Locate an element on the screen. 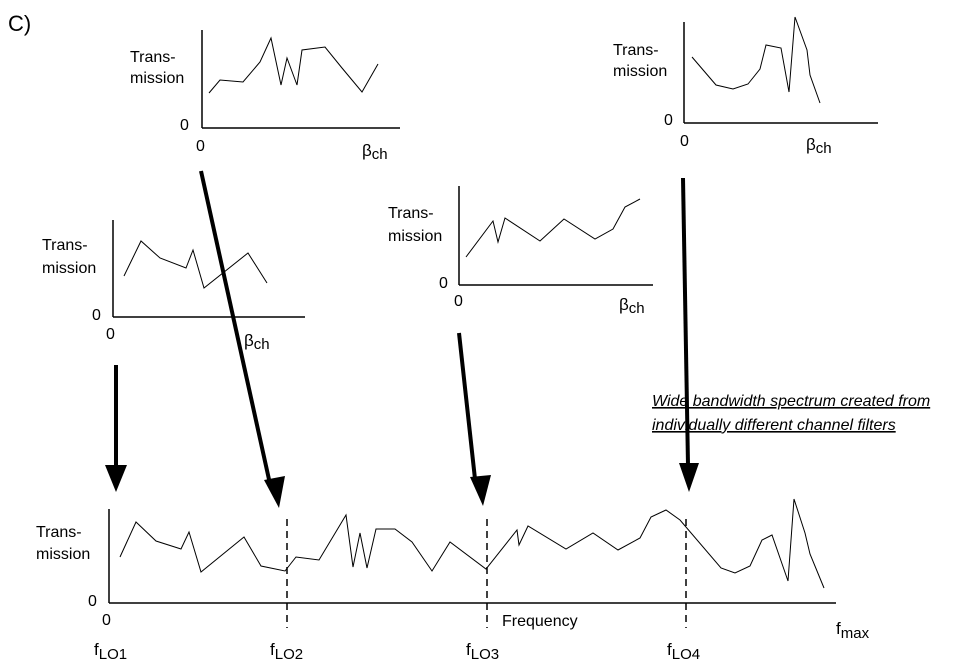 The image size is (972, 659). inset-2-x-zero: 0 is located at coordinates (684, 141).